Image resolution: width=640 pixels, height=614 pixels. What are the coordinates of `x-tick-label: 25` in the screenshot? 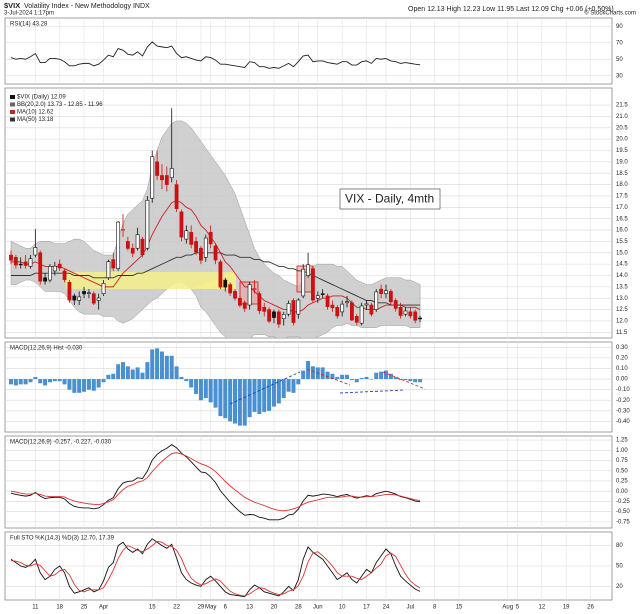 It's located at (84, 608).